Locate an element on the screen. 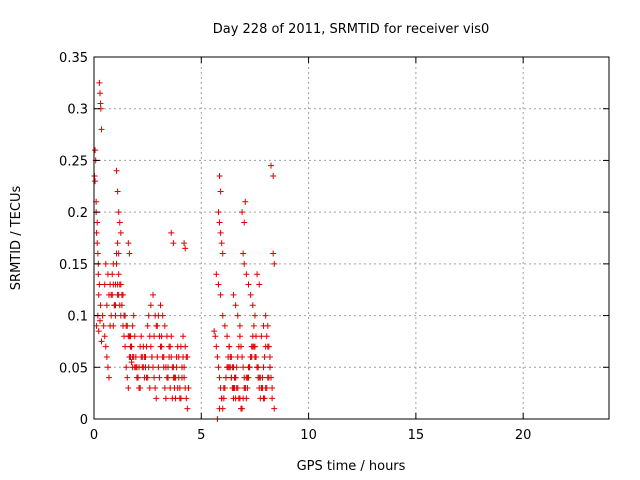 This screenshot has width=640, height=480. y-tick-label: 0.05 is located at coordinates (73, 368).